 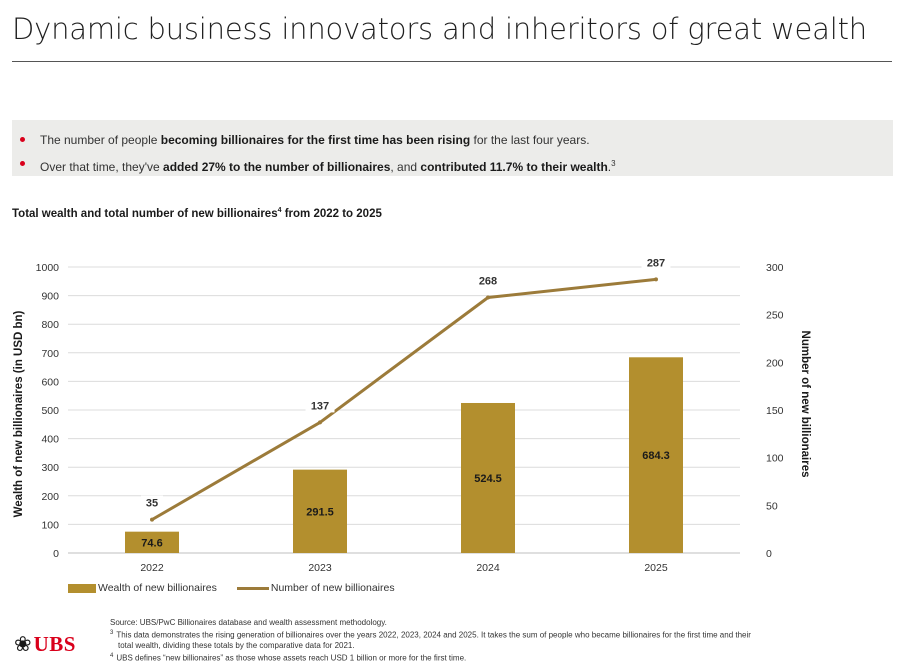 I want to click on y-left-tick-label: 1000, so click(x=48, y=268).